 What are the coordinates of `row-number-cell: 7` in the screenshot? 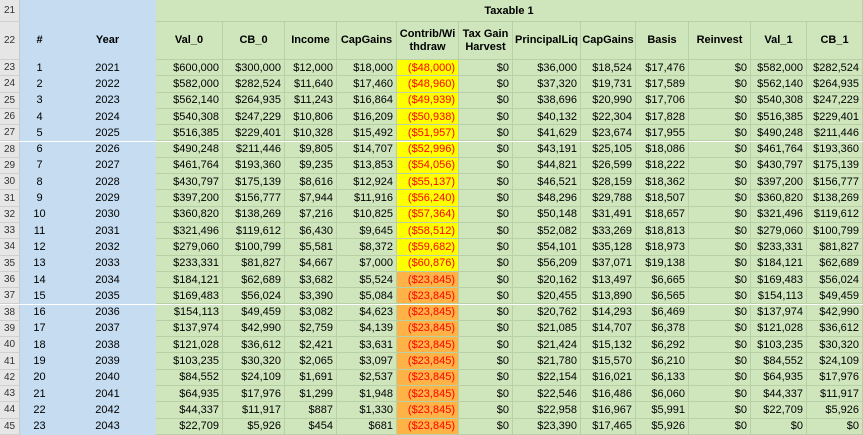 It's located at (40, 166).